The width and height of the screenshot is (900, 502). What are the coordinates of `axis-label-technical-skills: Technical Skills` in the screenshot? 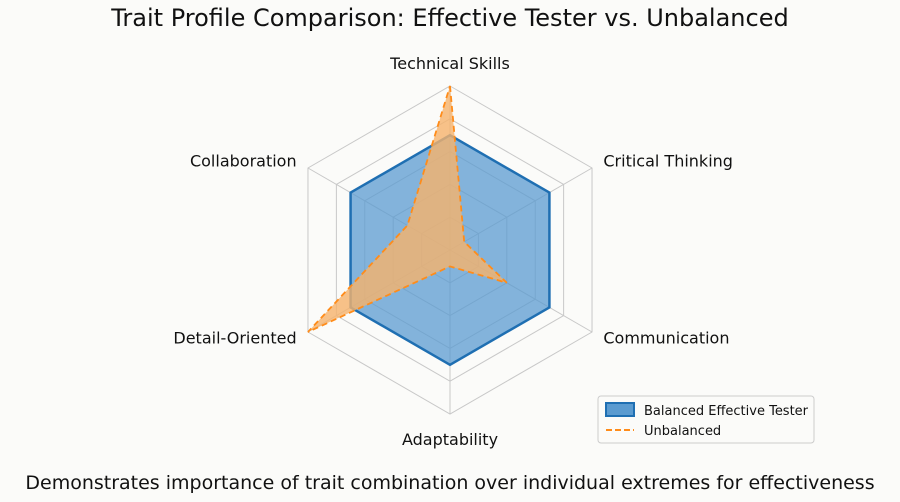 It's located at (449, 63).